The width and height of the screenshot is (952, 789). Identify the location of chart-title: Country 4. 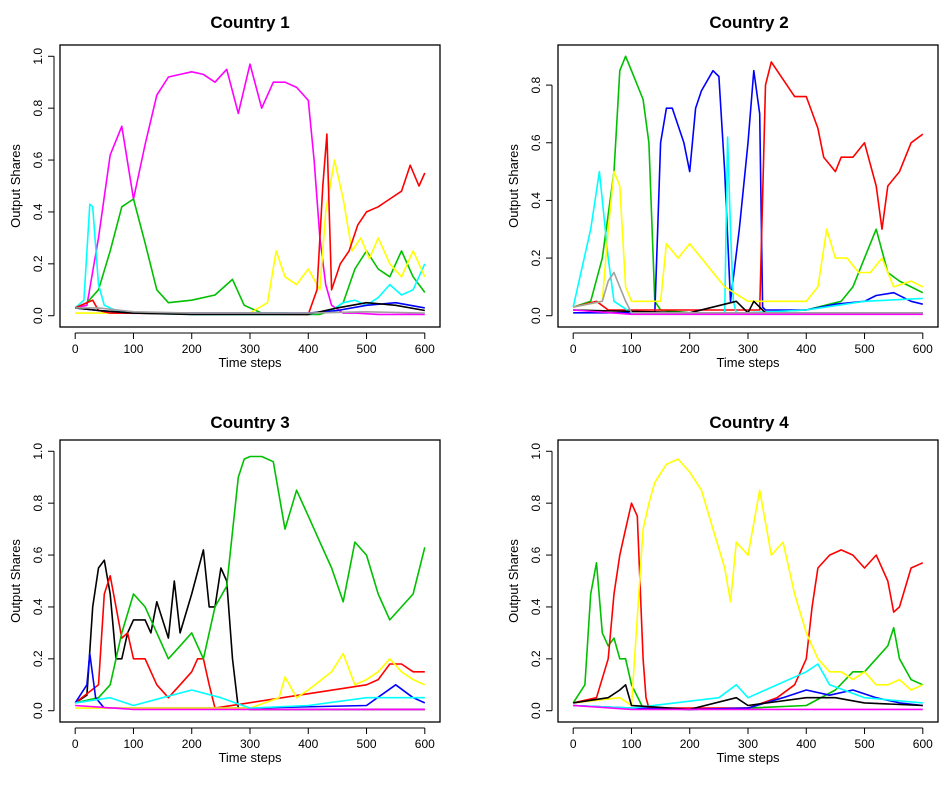
(749, 422).